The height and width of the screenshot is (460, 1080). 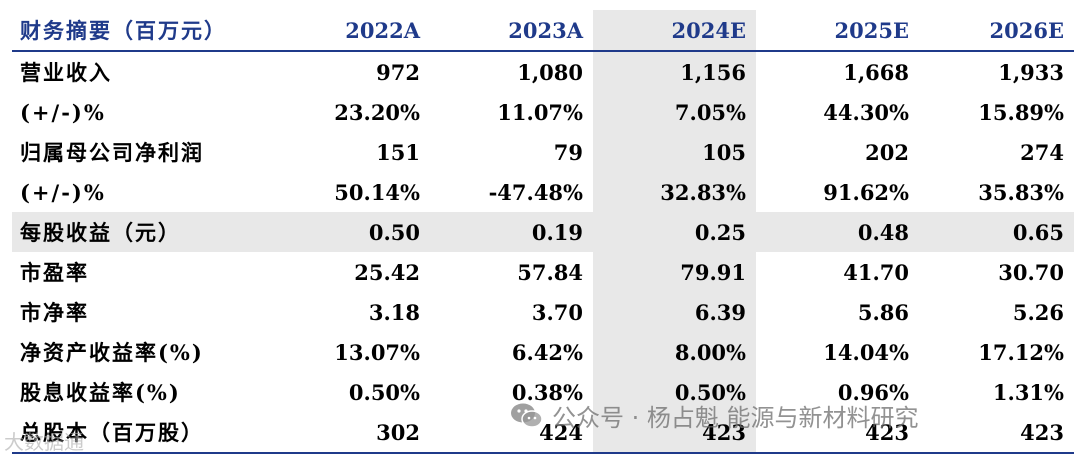 I want to click on cell: -47.48%, so click(x=535, y=192).